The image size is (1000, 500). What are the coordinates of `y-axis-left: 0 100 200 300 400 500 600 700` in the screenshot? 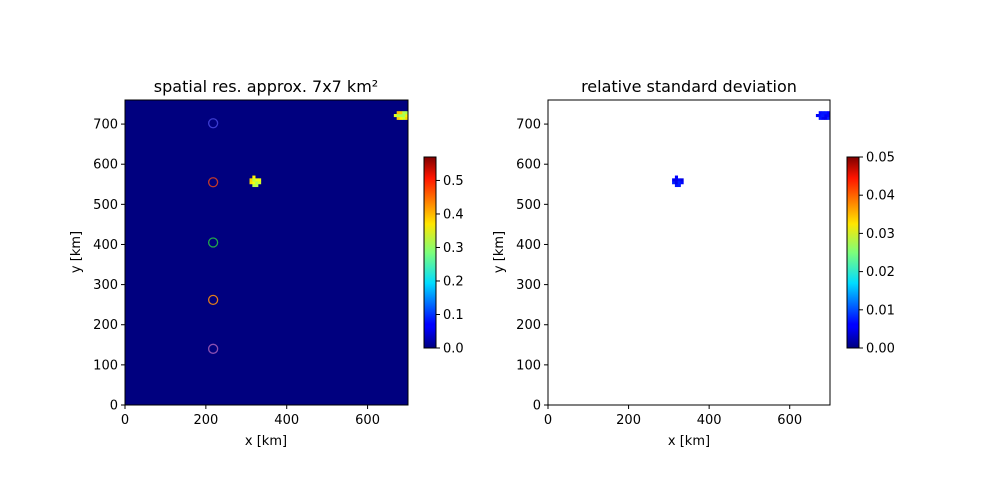 It's located at (109, 266).